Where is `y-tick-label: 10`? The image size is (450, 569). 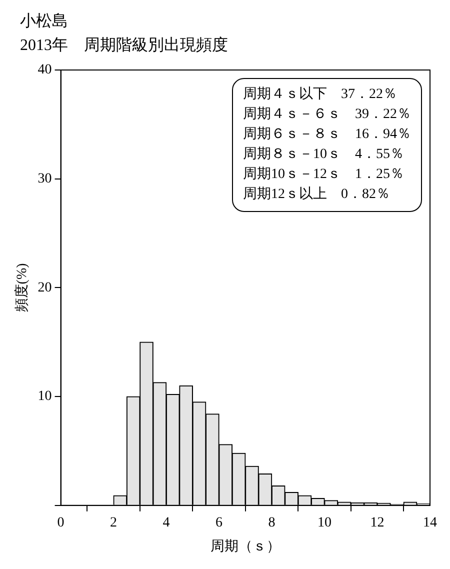
y-tick-label: 10 is located at coordinates (45, 396).